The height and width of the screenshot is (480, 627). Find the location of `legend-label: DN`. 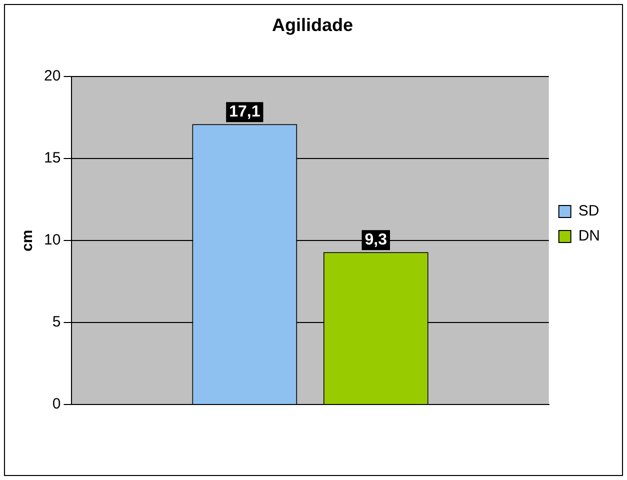

legend-label: DN is located at coordinates (589, 236).